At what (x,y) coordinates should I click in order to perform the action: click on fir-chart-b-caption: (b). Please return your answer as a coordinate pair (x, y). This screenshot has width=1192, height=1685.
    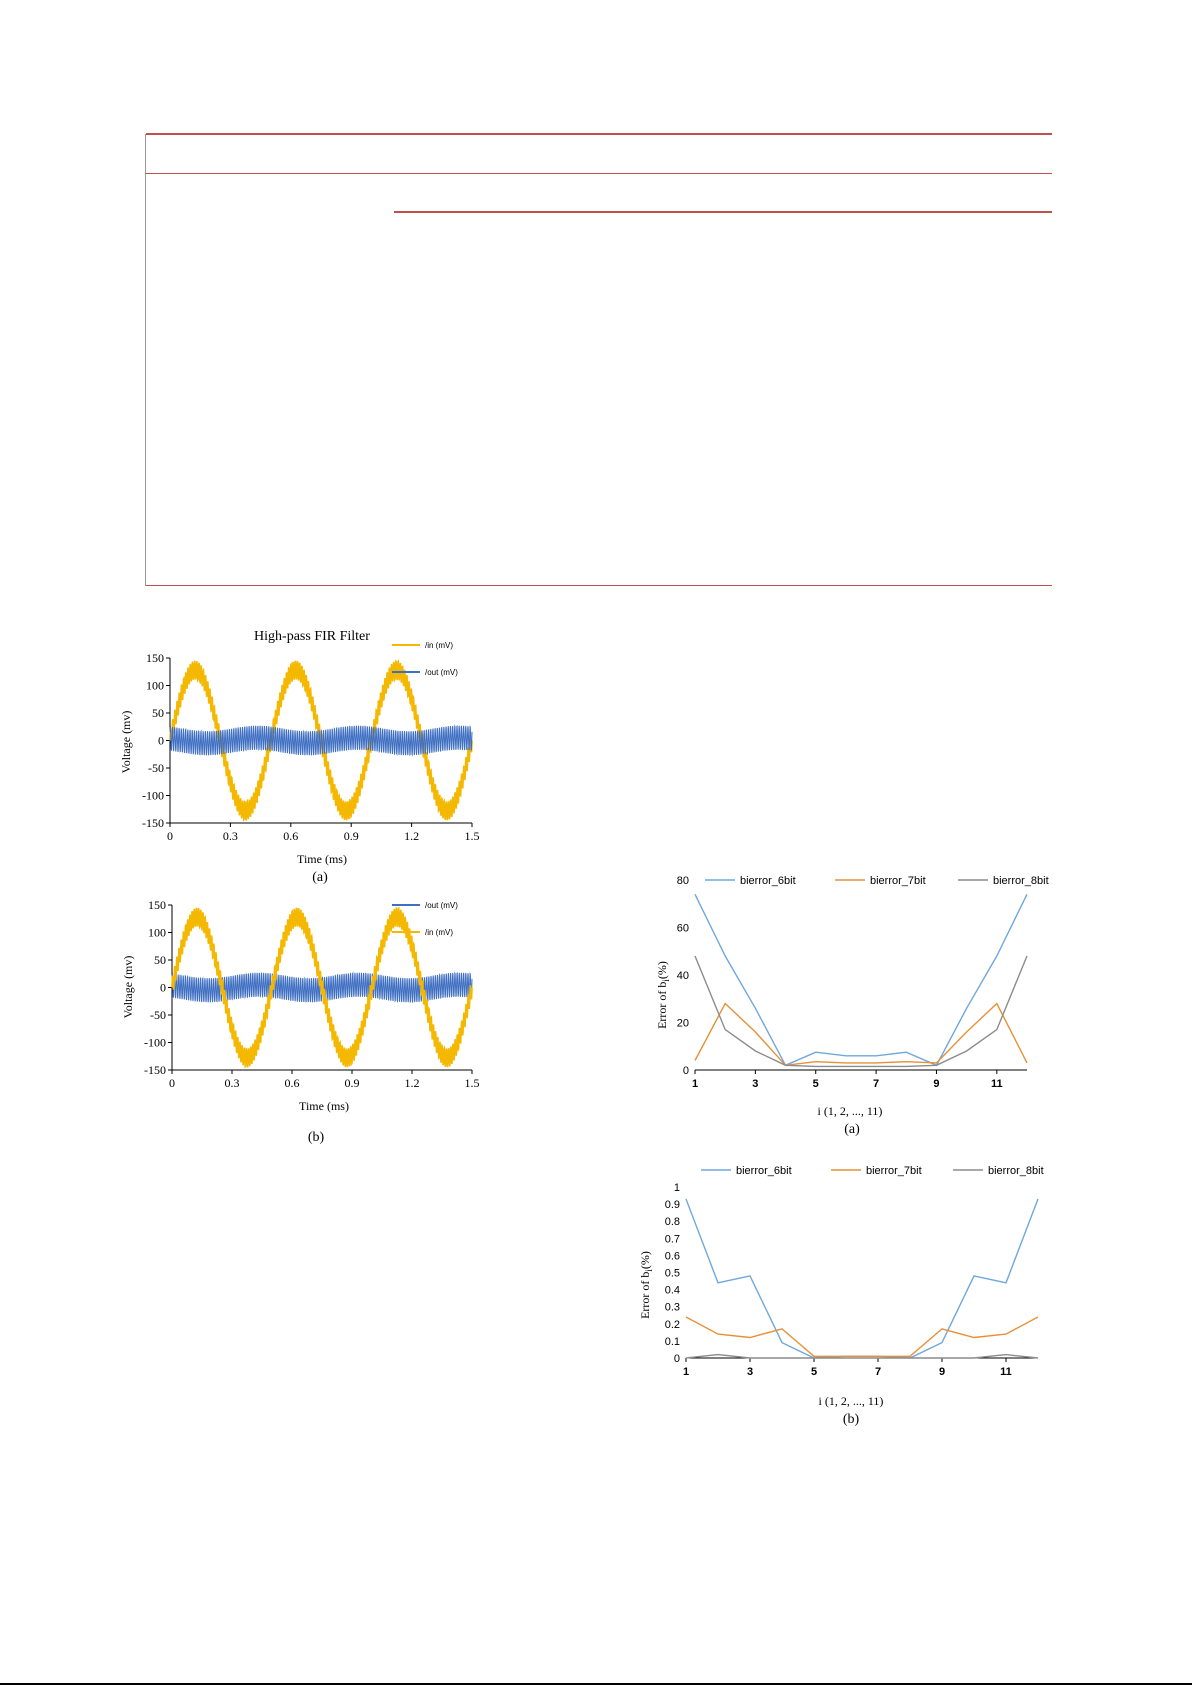
    Looking at the image, I should click on (316, 1137).